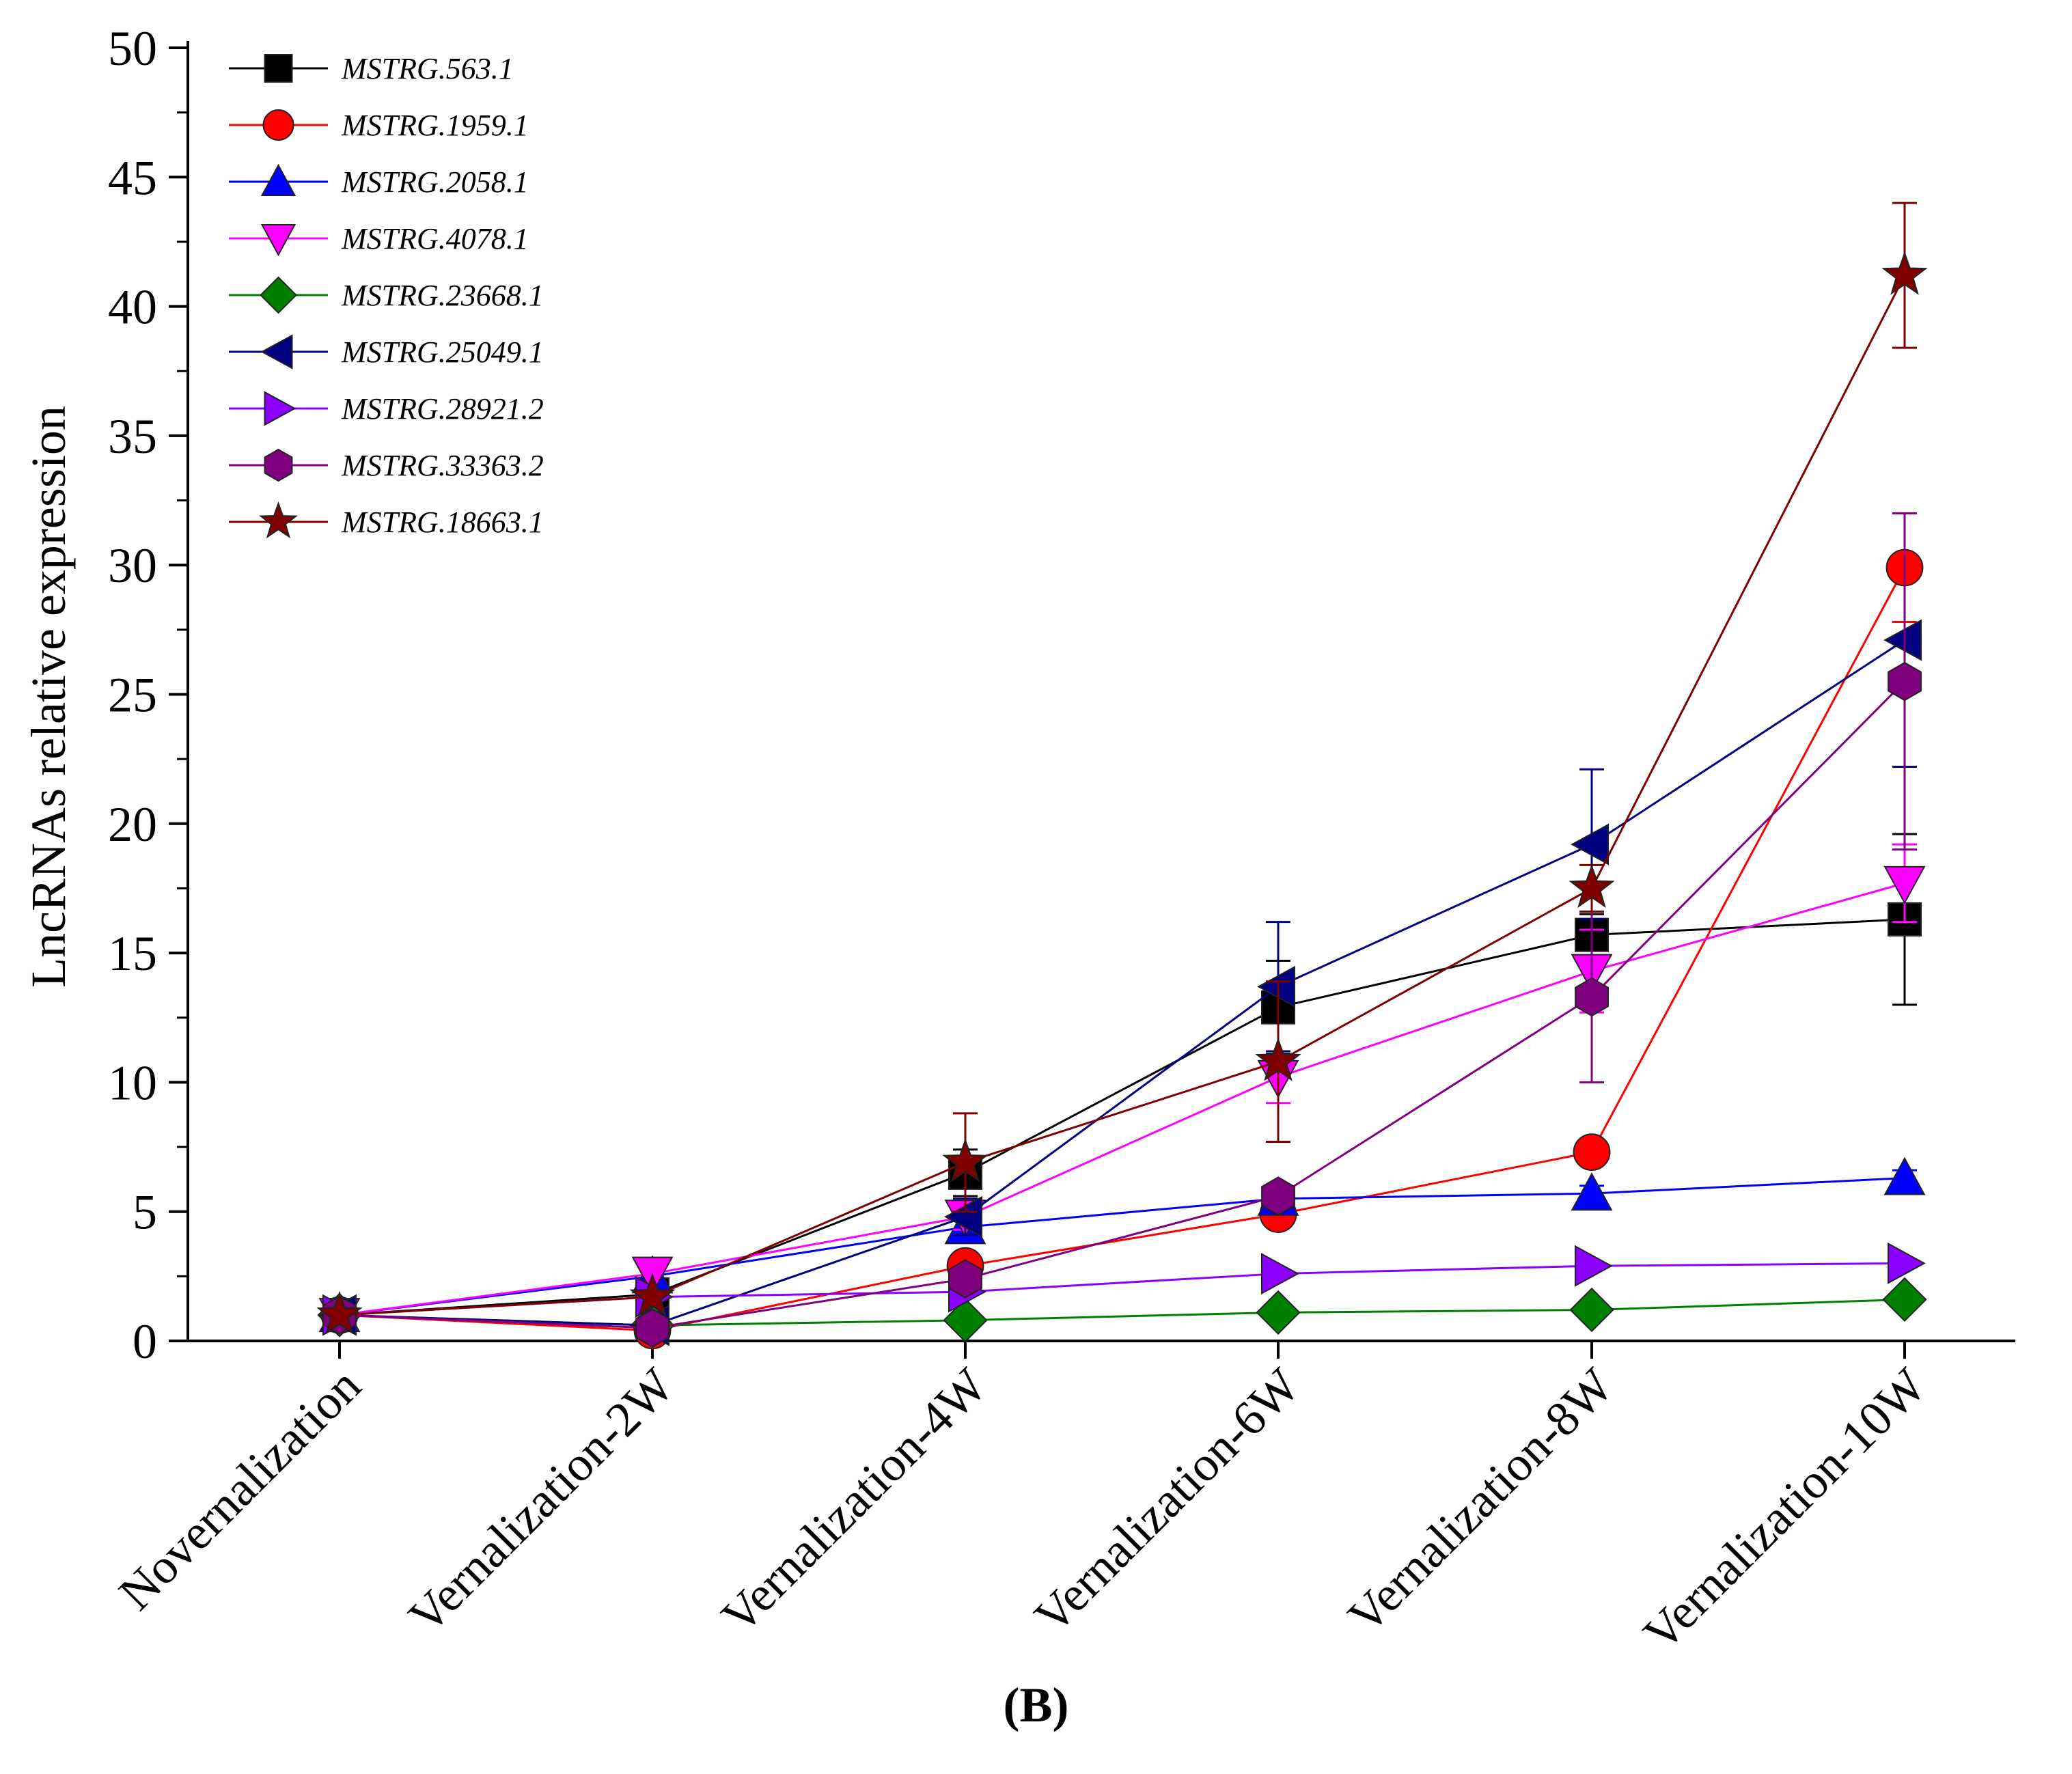 The image size is (2072, 1774). Describe the element at coordinates (435, 238) in the screenshot. I see `legend-label: MSTRG.4078.1` at that location.